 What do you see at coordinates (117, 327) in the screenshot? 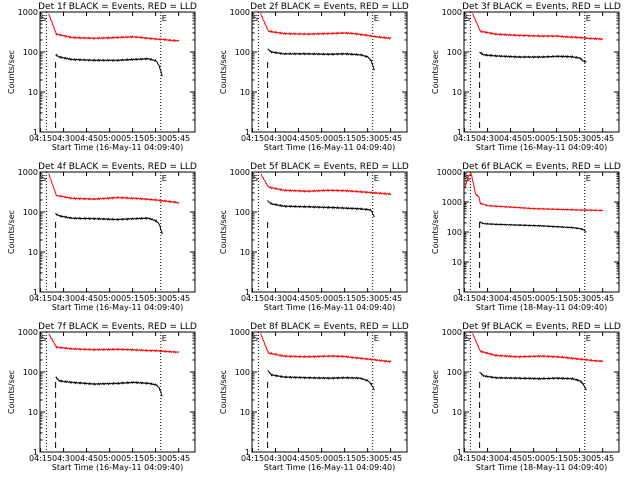
I see `panel-title: Det 7f BLACK = Events, RED = LLD` at bounding box center [117, 327].